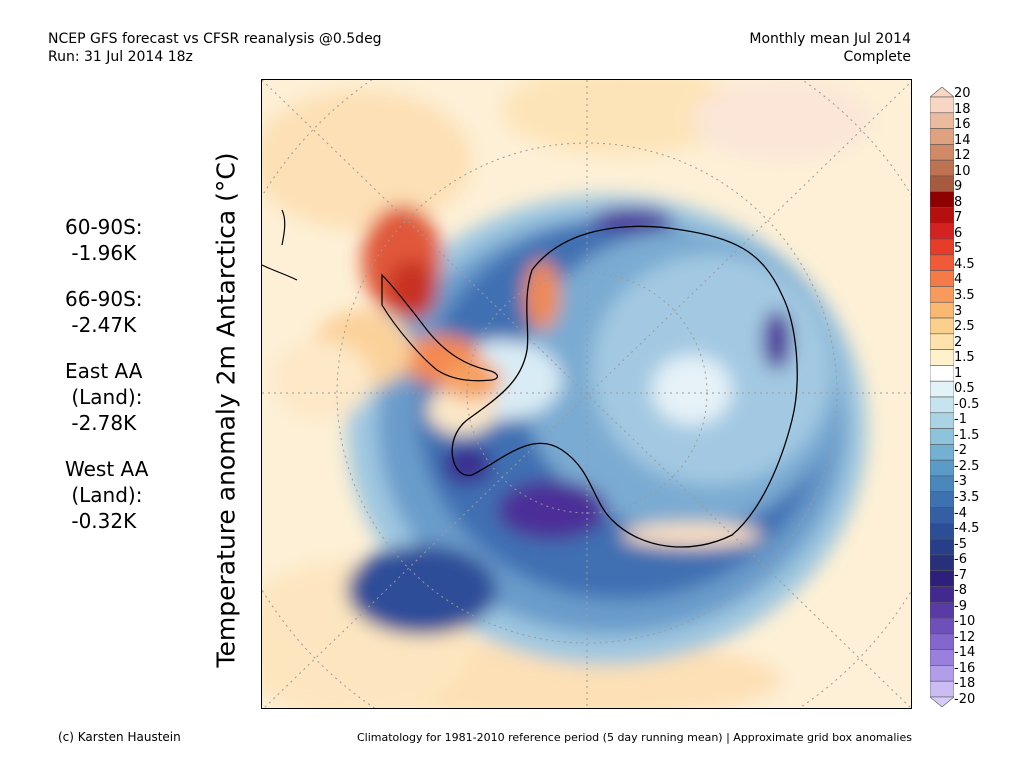 The width and height of the screenshot is (1024, 768). Describe the element at coordinates (106, 240) in the screenshot. I see `stat-block: 60-90S: -1.96K` at that location.